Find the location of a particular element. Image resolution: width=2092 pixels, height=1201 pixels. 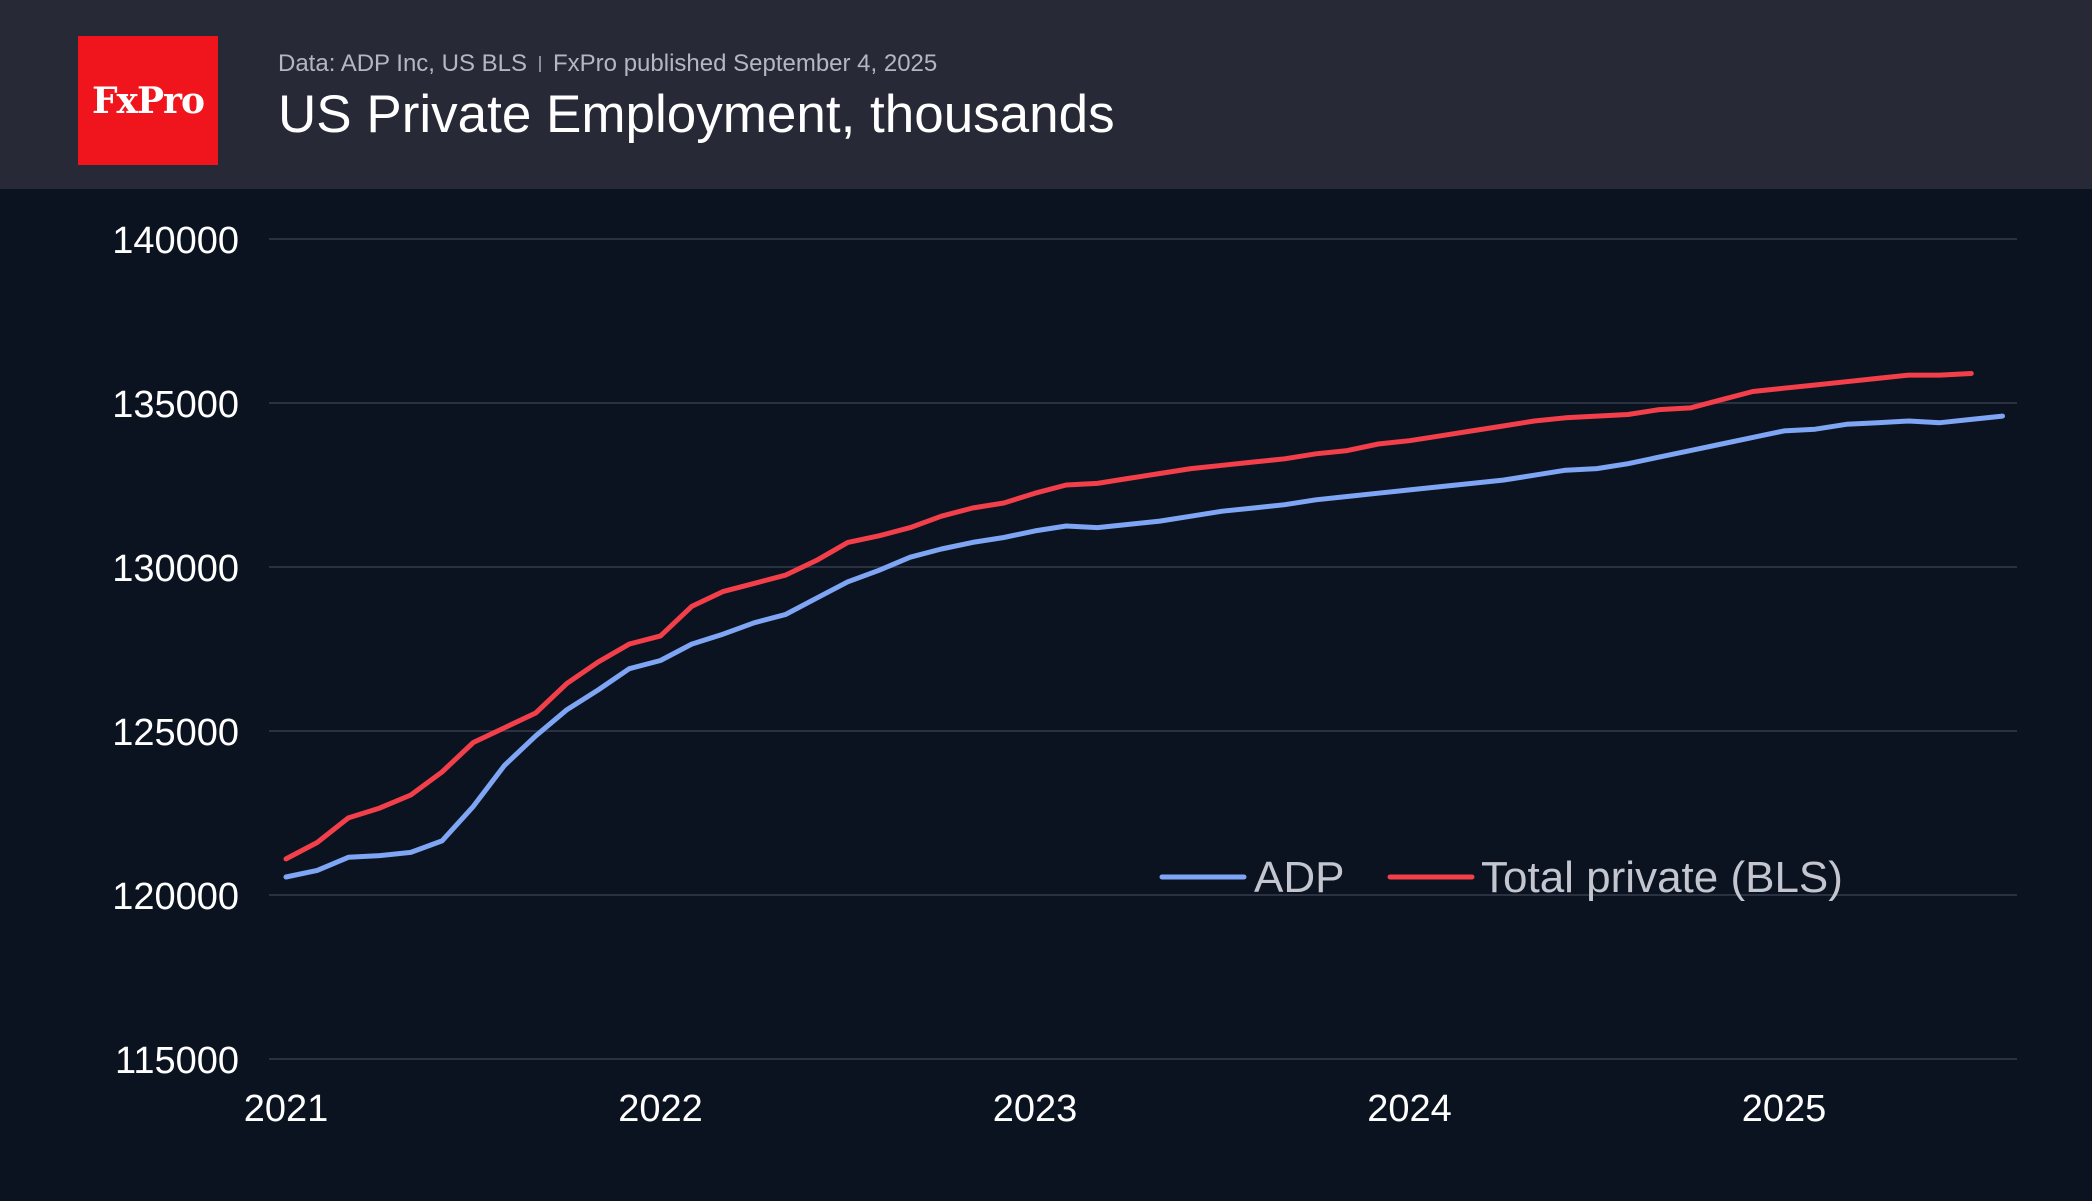

separator is located at coordinates (540, 64).